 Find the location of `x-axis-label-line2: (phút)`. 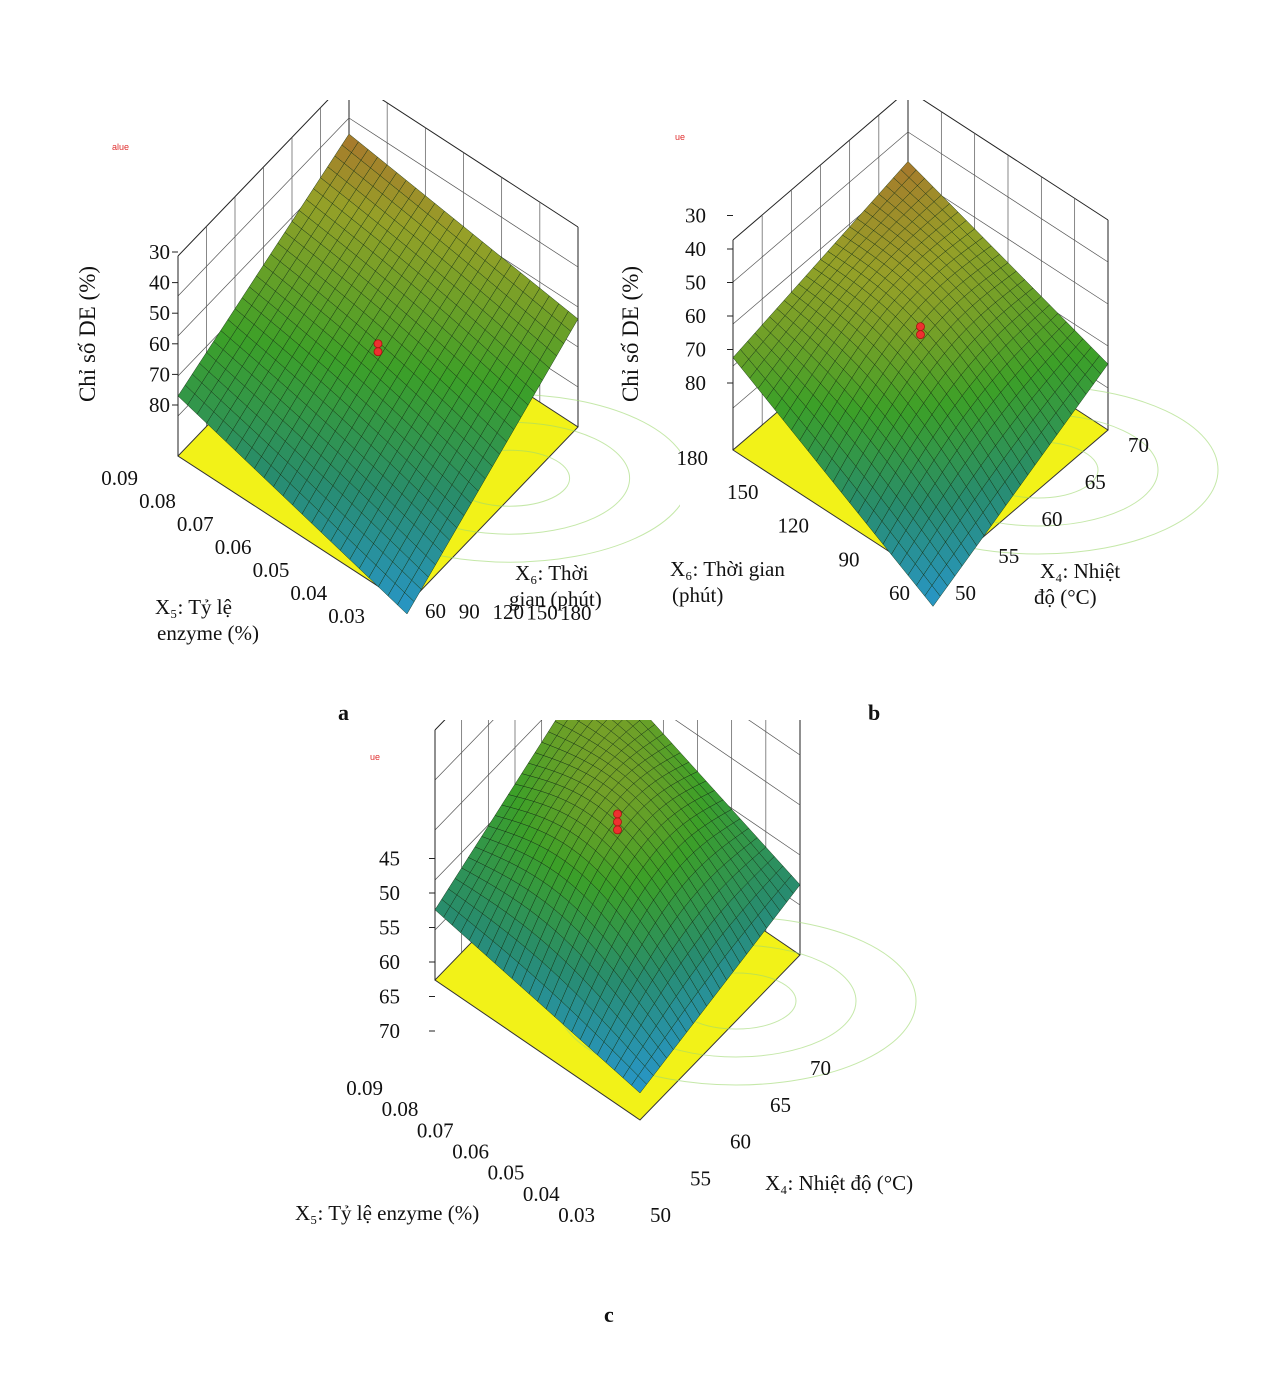

x-axis-label-line2: (phút) is located at coordinates (697, 595).